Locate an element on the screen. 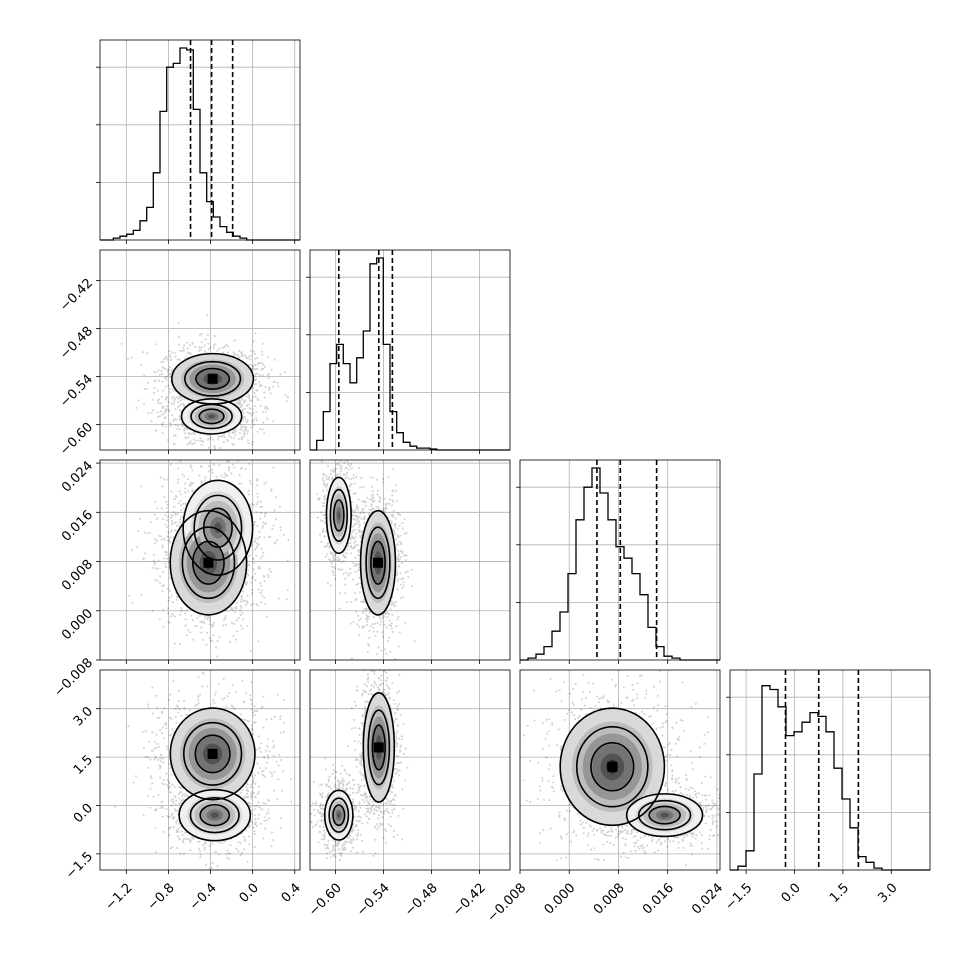 Image resolution: width=970 pixels, height=970 pixels. y-tick-label-1-0: −0.60 is located at coordinates (76, 439).